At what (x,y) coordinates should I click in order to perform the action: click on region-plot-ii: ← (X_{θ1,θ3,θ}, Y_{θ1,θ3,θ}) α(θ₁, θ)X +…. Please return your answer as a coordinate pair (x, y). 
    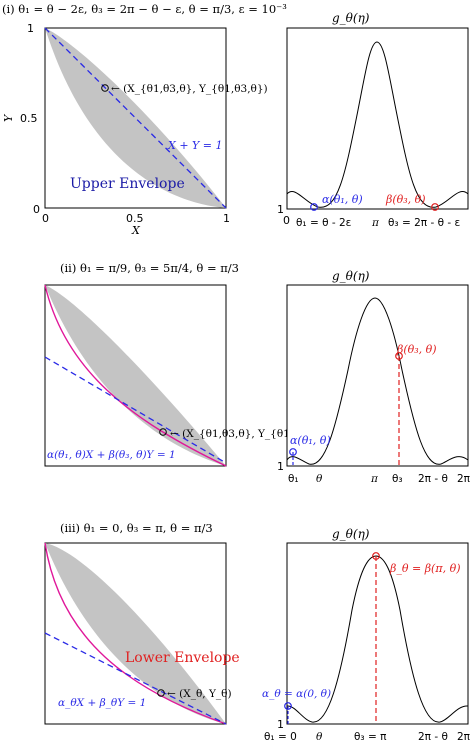
    Looking at the image, I should click on (185, 375).